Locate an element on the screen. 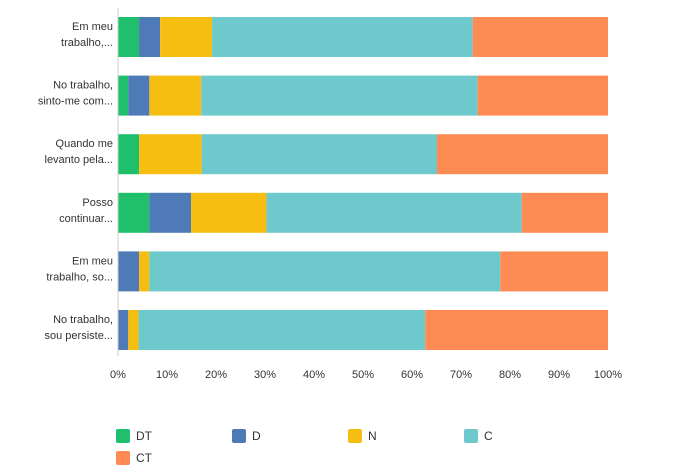 This screenshot has height=473, width=681. x-tick-labels: 0% 10% 20% 30% 40% 50% 60% 70% 80% 90% 100% is located at coordinates (366, 375).